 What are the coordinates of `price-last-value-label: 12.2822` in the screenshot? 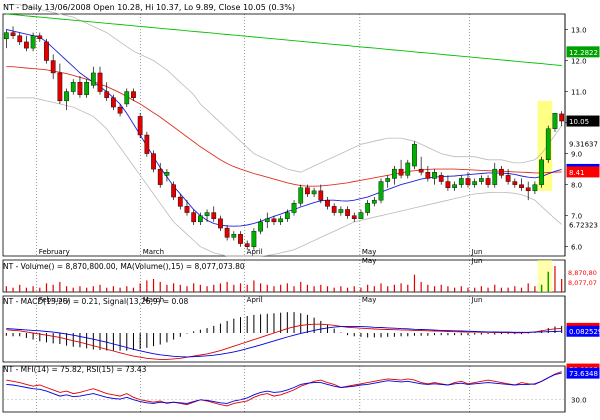 It's located at (583, 53).